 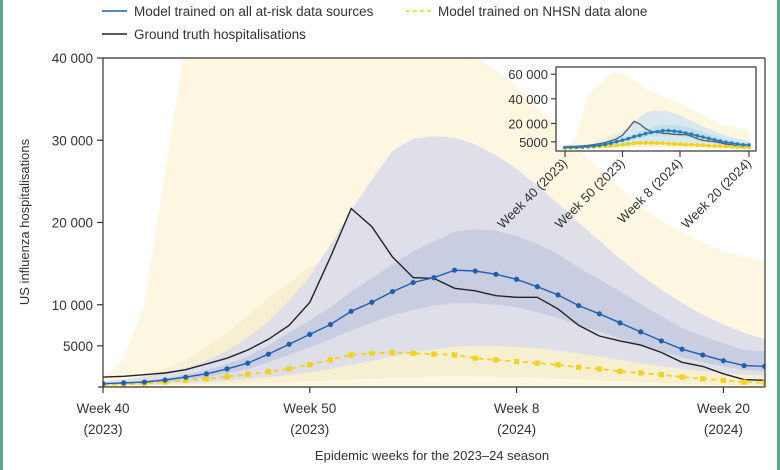 What do you see at coordinates (72, 140) in the screenshot?
I see `y-tick-label: 30 000` at bounding box center [72, 140].